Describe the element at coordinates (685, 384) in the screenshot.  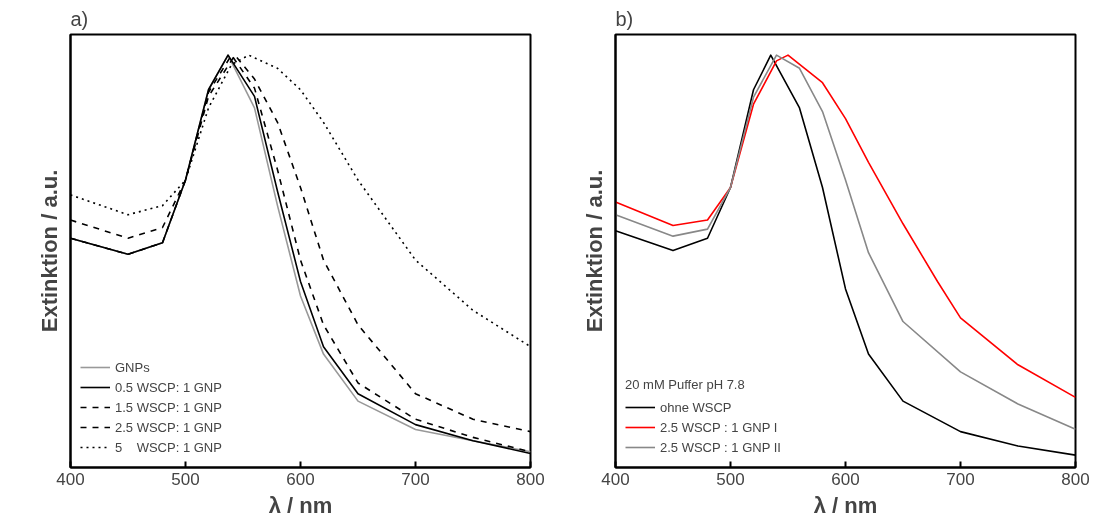
I see `legend-title: 20 mM Puffer pH 7.8` at that location.